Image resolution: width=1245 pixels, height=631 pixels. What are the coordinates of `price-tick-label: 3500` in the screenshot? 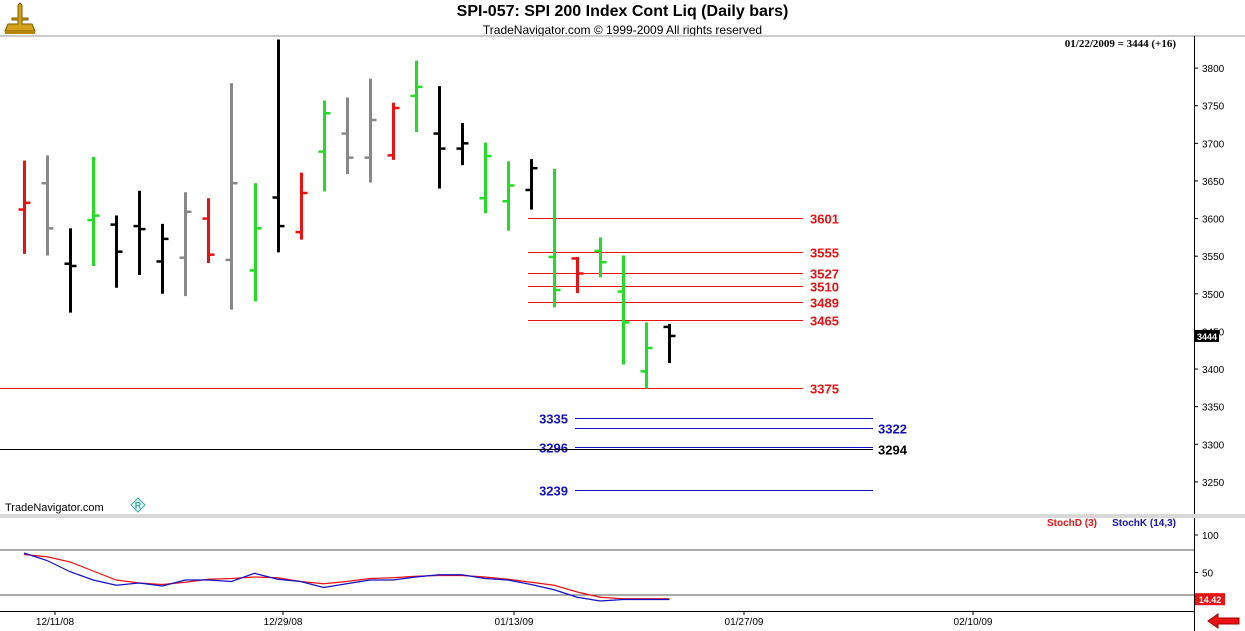 It's located at (1213, 295).